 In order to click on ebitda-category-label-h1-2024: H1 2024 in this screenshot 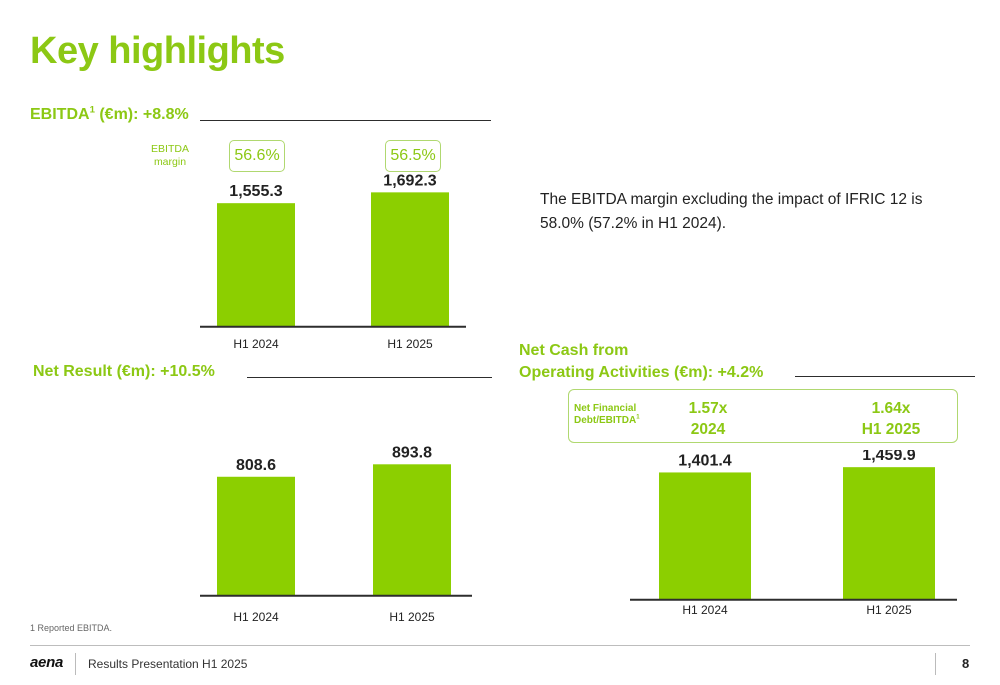, I will do `click(256, 344)`.